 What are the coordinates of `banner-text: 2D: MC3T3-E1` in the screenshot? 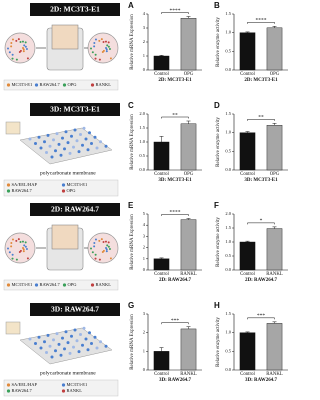 It's located at (75, 9).